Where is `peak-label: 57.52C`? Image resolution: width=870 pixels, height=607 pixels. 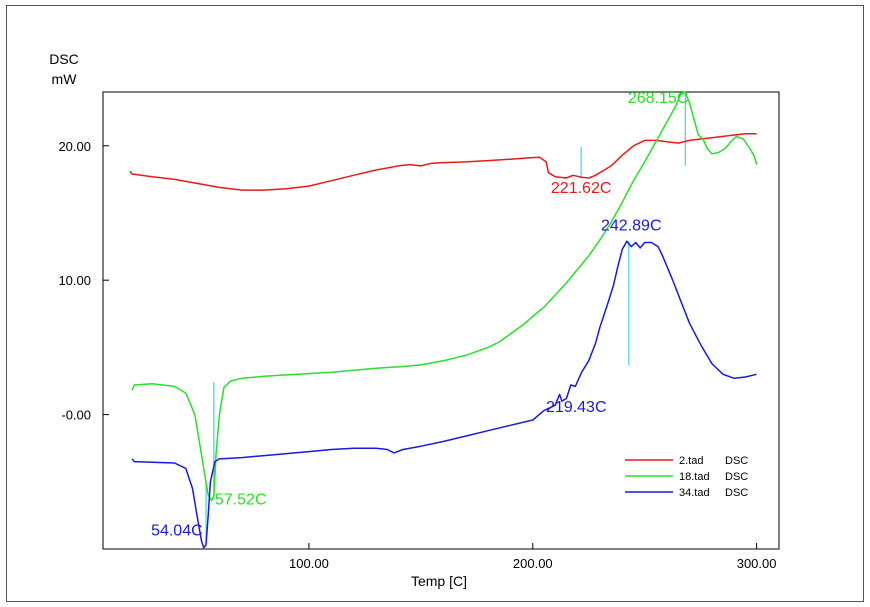
peak-label: 57.52C is located at coordinates (241, 500).